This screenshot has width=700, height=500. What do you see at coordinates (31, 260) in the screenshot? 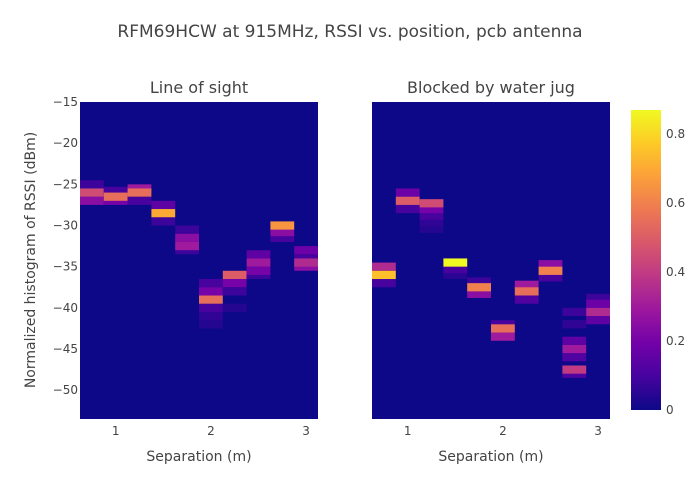
I see `y-axis-title: Normalized histogram of RSSI (dBm)` at bounding box center [31, 260].